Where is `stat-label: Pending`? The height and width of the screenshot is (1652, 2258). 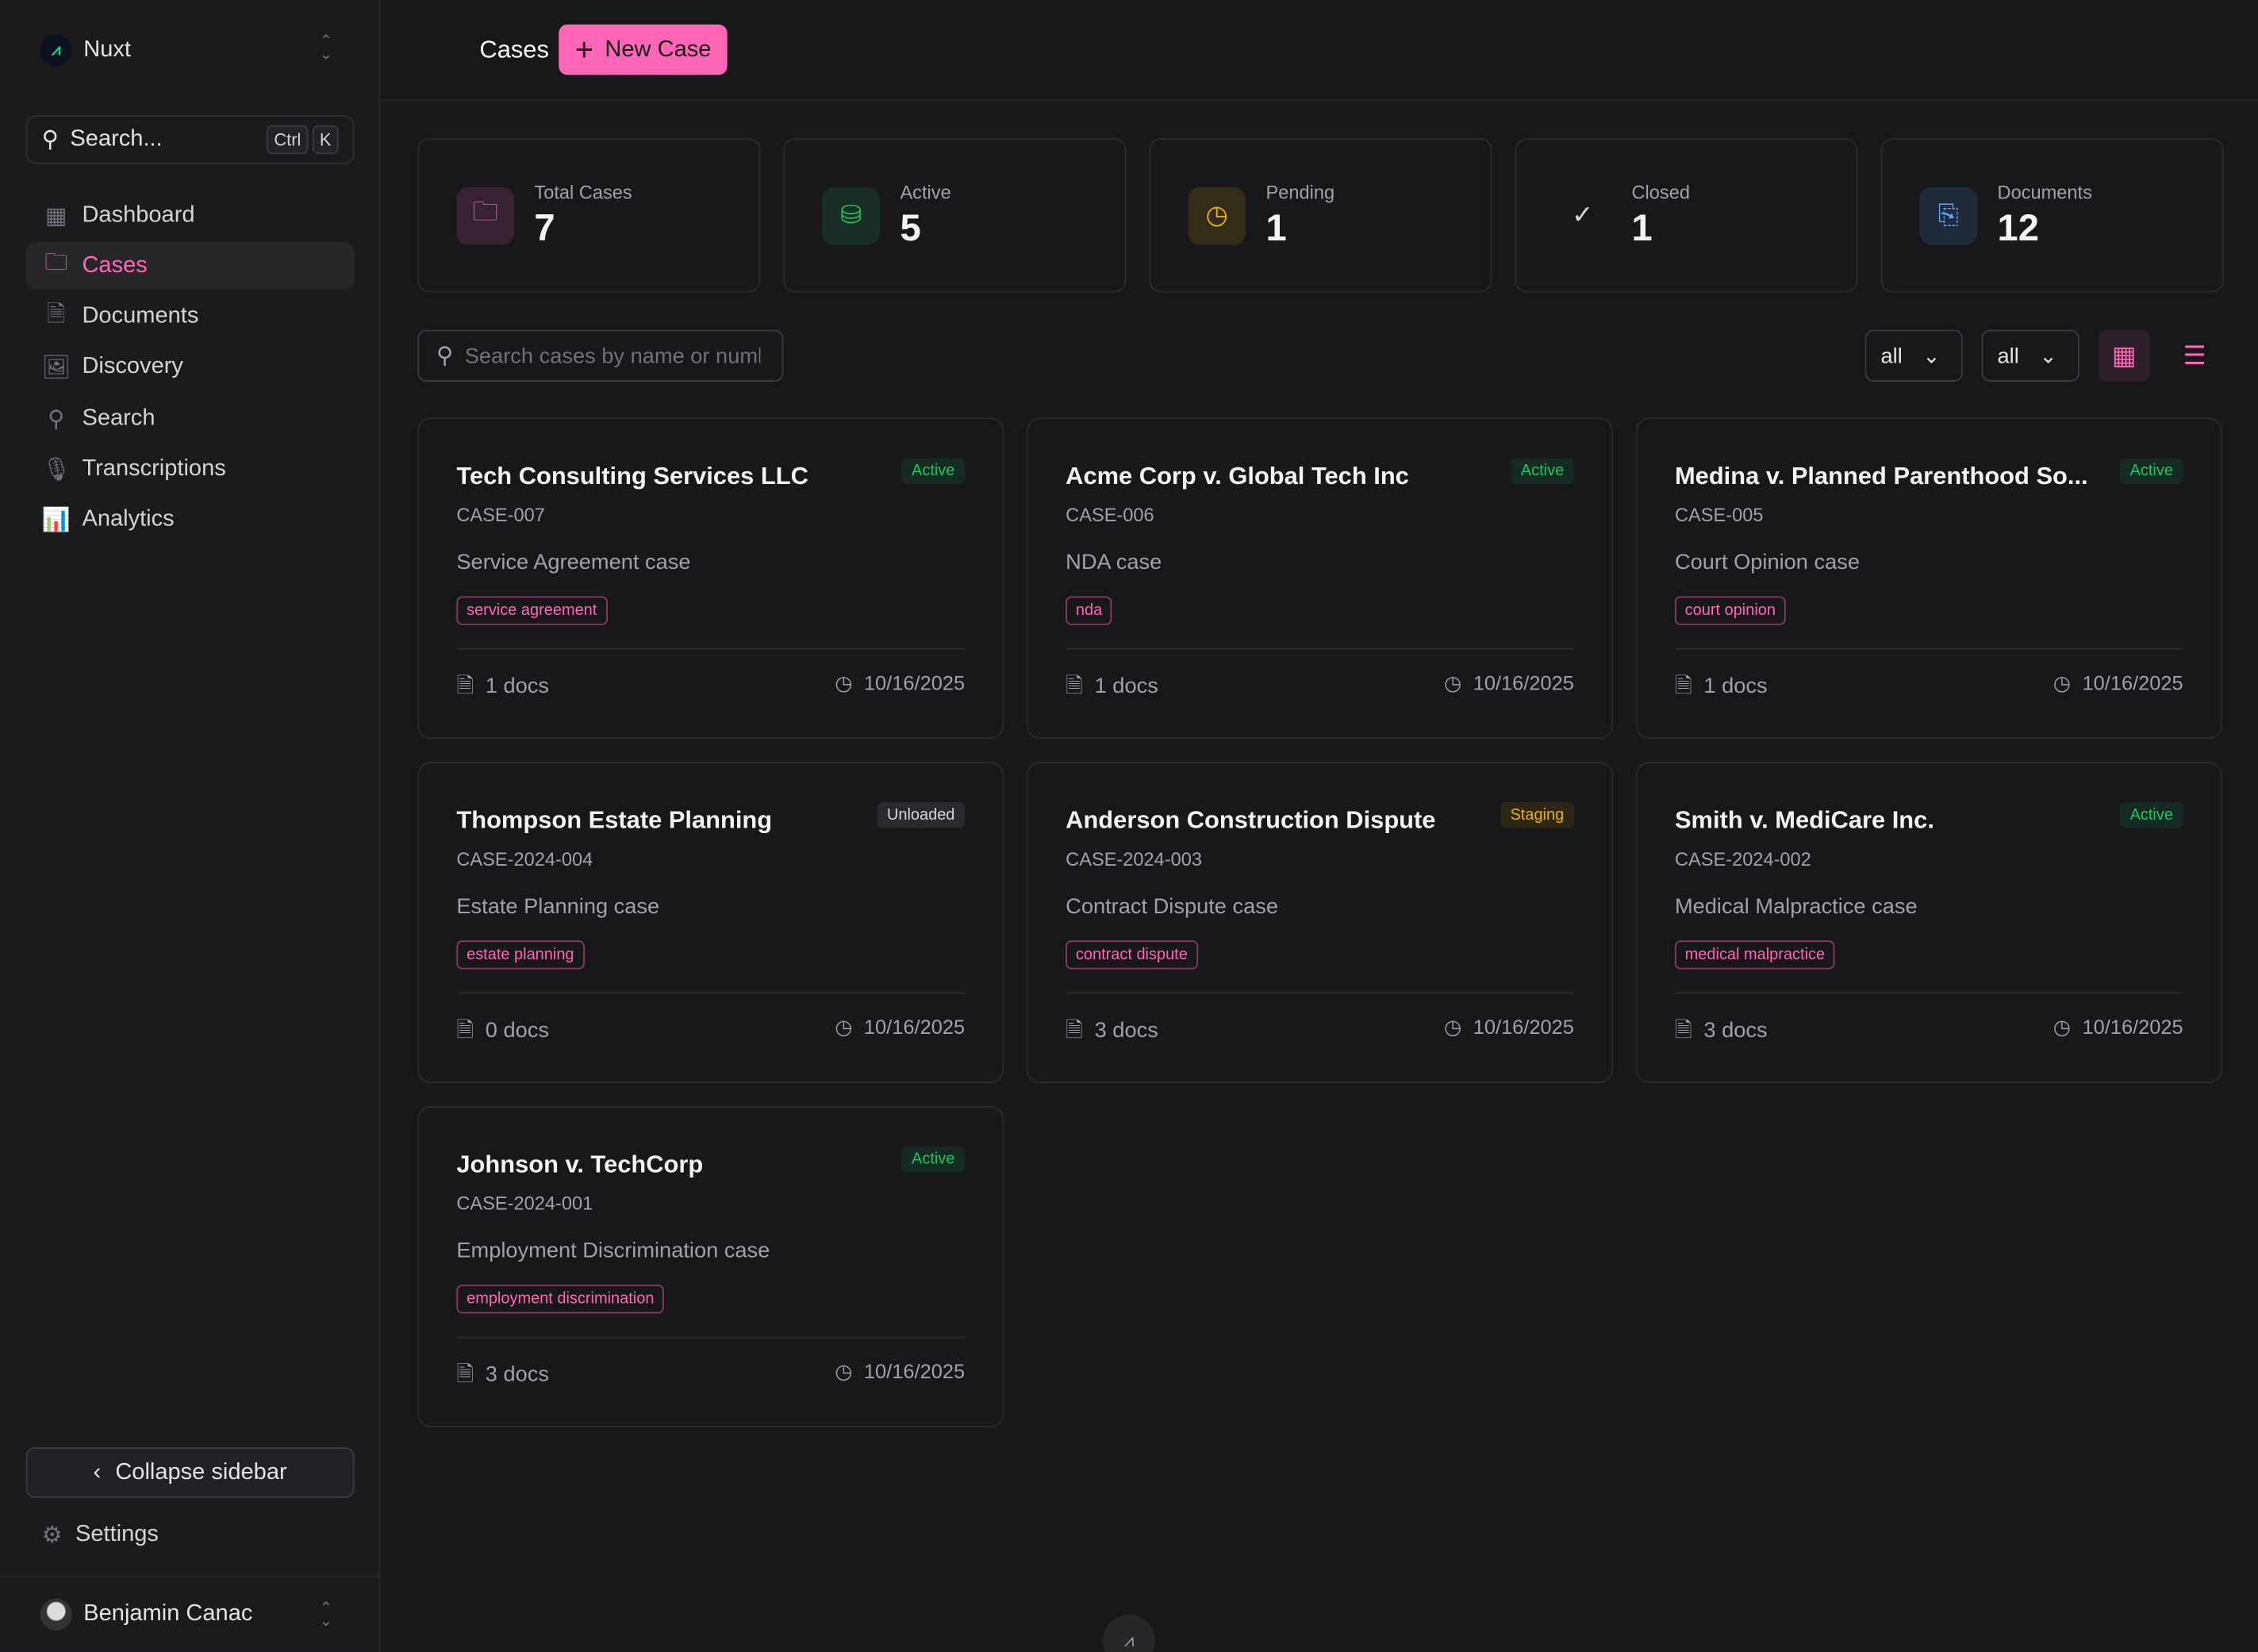
stat-label: Pending is located at coordinates (1300, 191).